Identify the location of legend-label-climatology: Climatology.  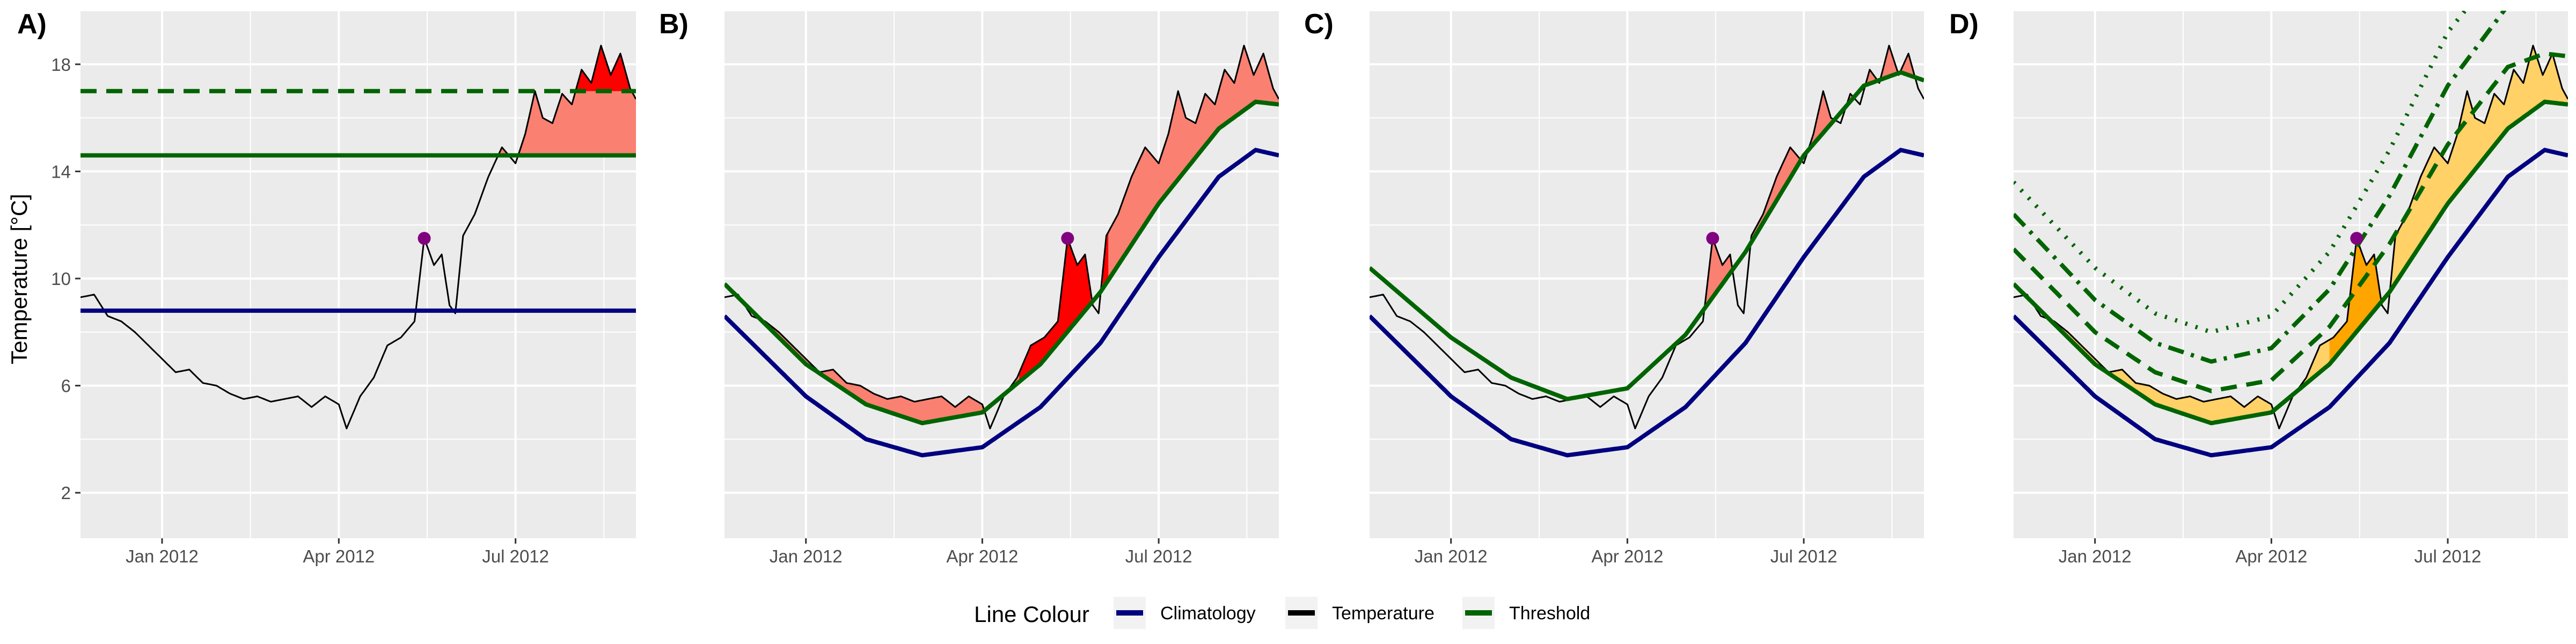
(1208, 613).